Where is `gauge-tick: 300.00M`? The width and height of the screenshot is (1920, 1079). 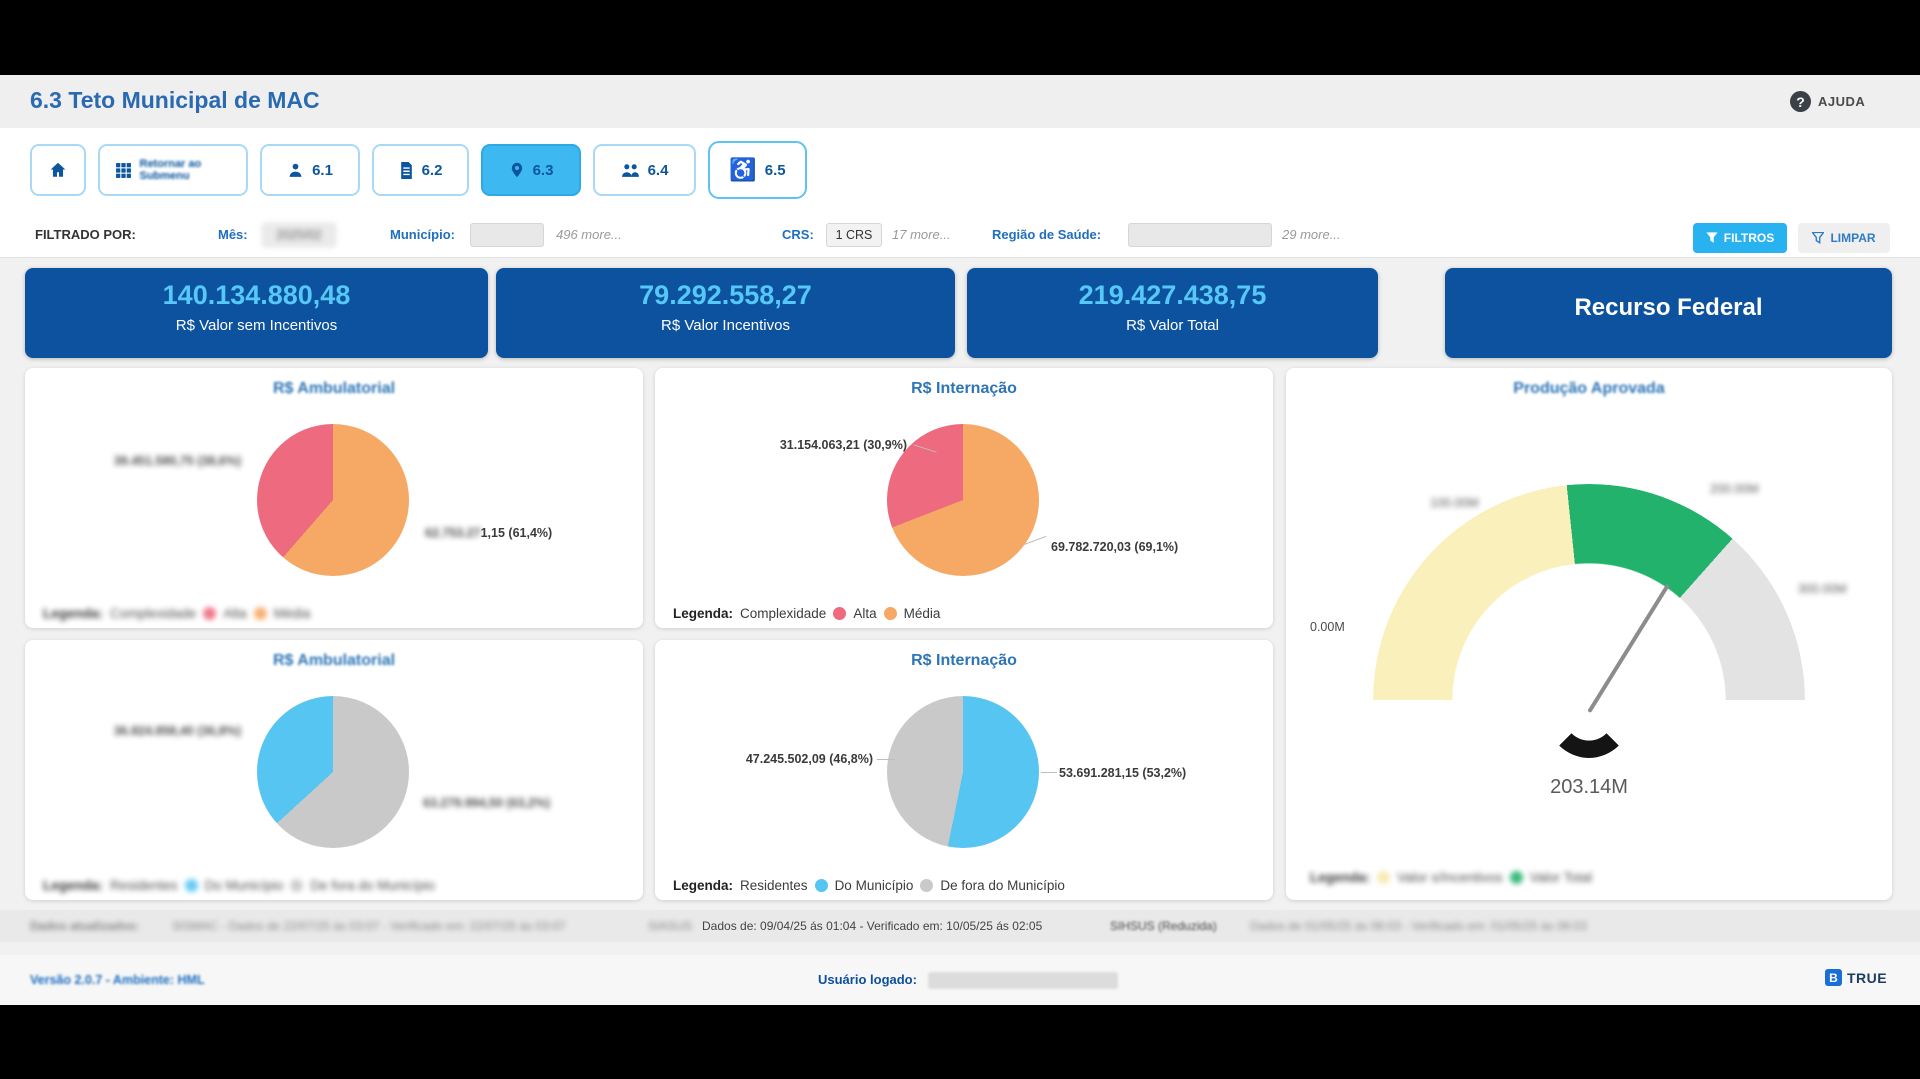 gauge-tick: 300.00M is located at coordinates (1822, 589).